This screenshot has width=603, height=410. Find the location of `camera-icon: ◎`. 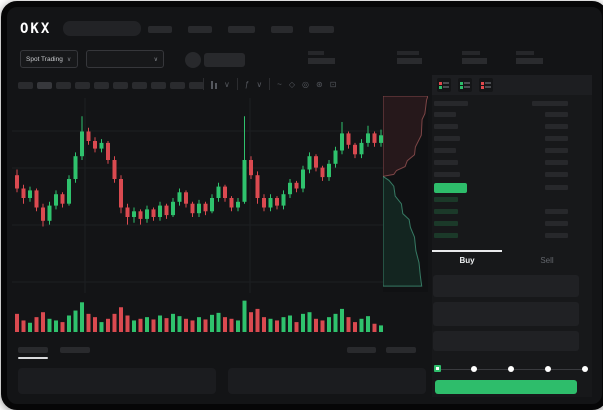

camera-icon: ◎ is located at coordinates (305, 84).